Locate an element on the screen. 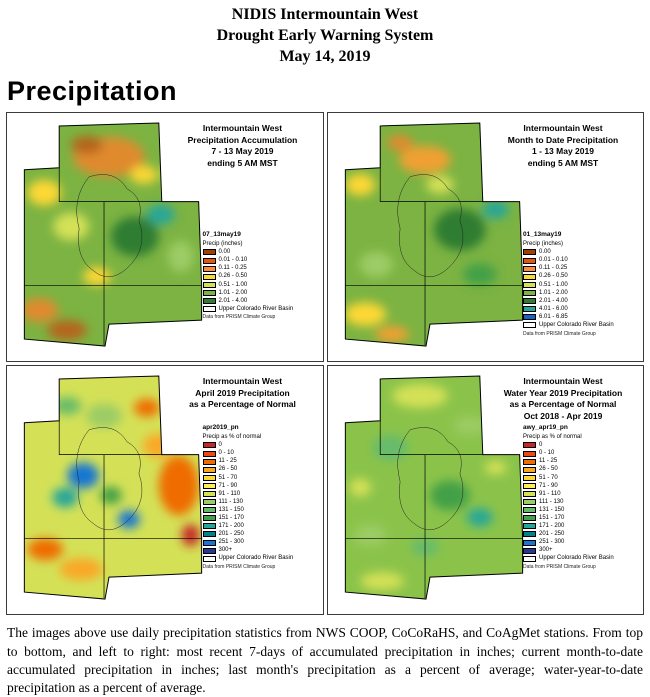 The height and width of the screenshot is (697, 650). legend-units-label: Precip (inches) is located at coordinates (543, 243).